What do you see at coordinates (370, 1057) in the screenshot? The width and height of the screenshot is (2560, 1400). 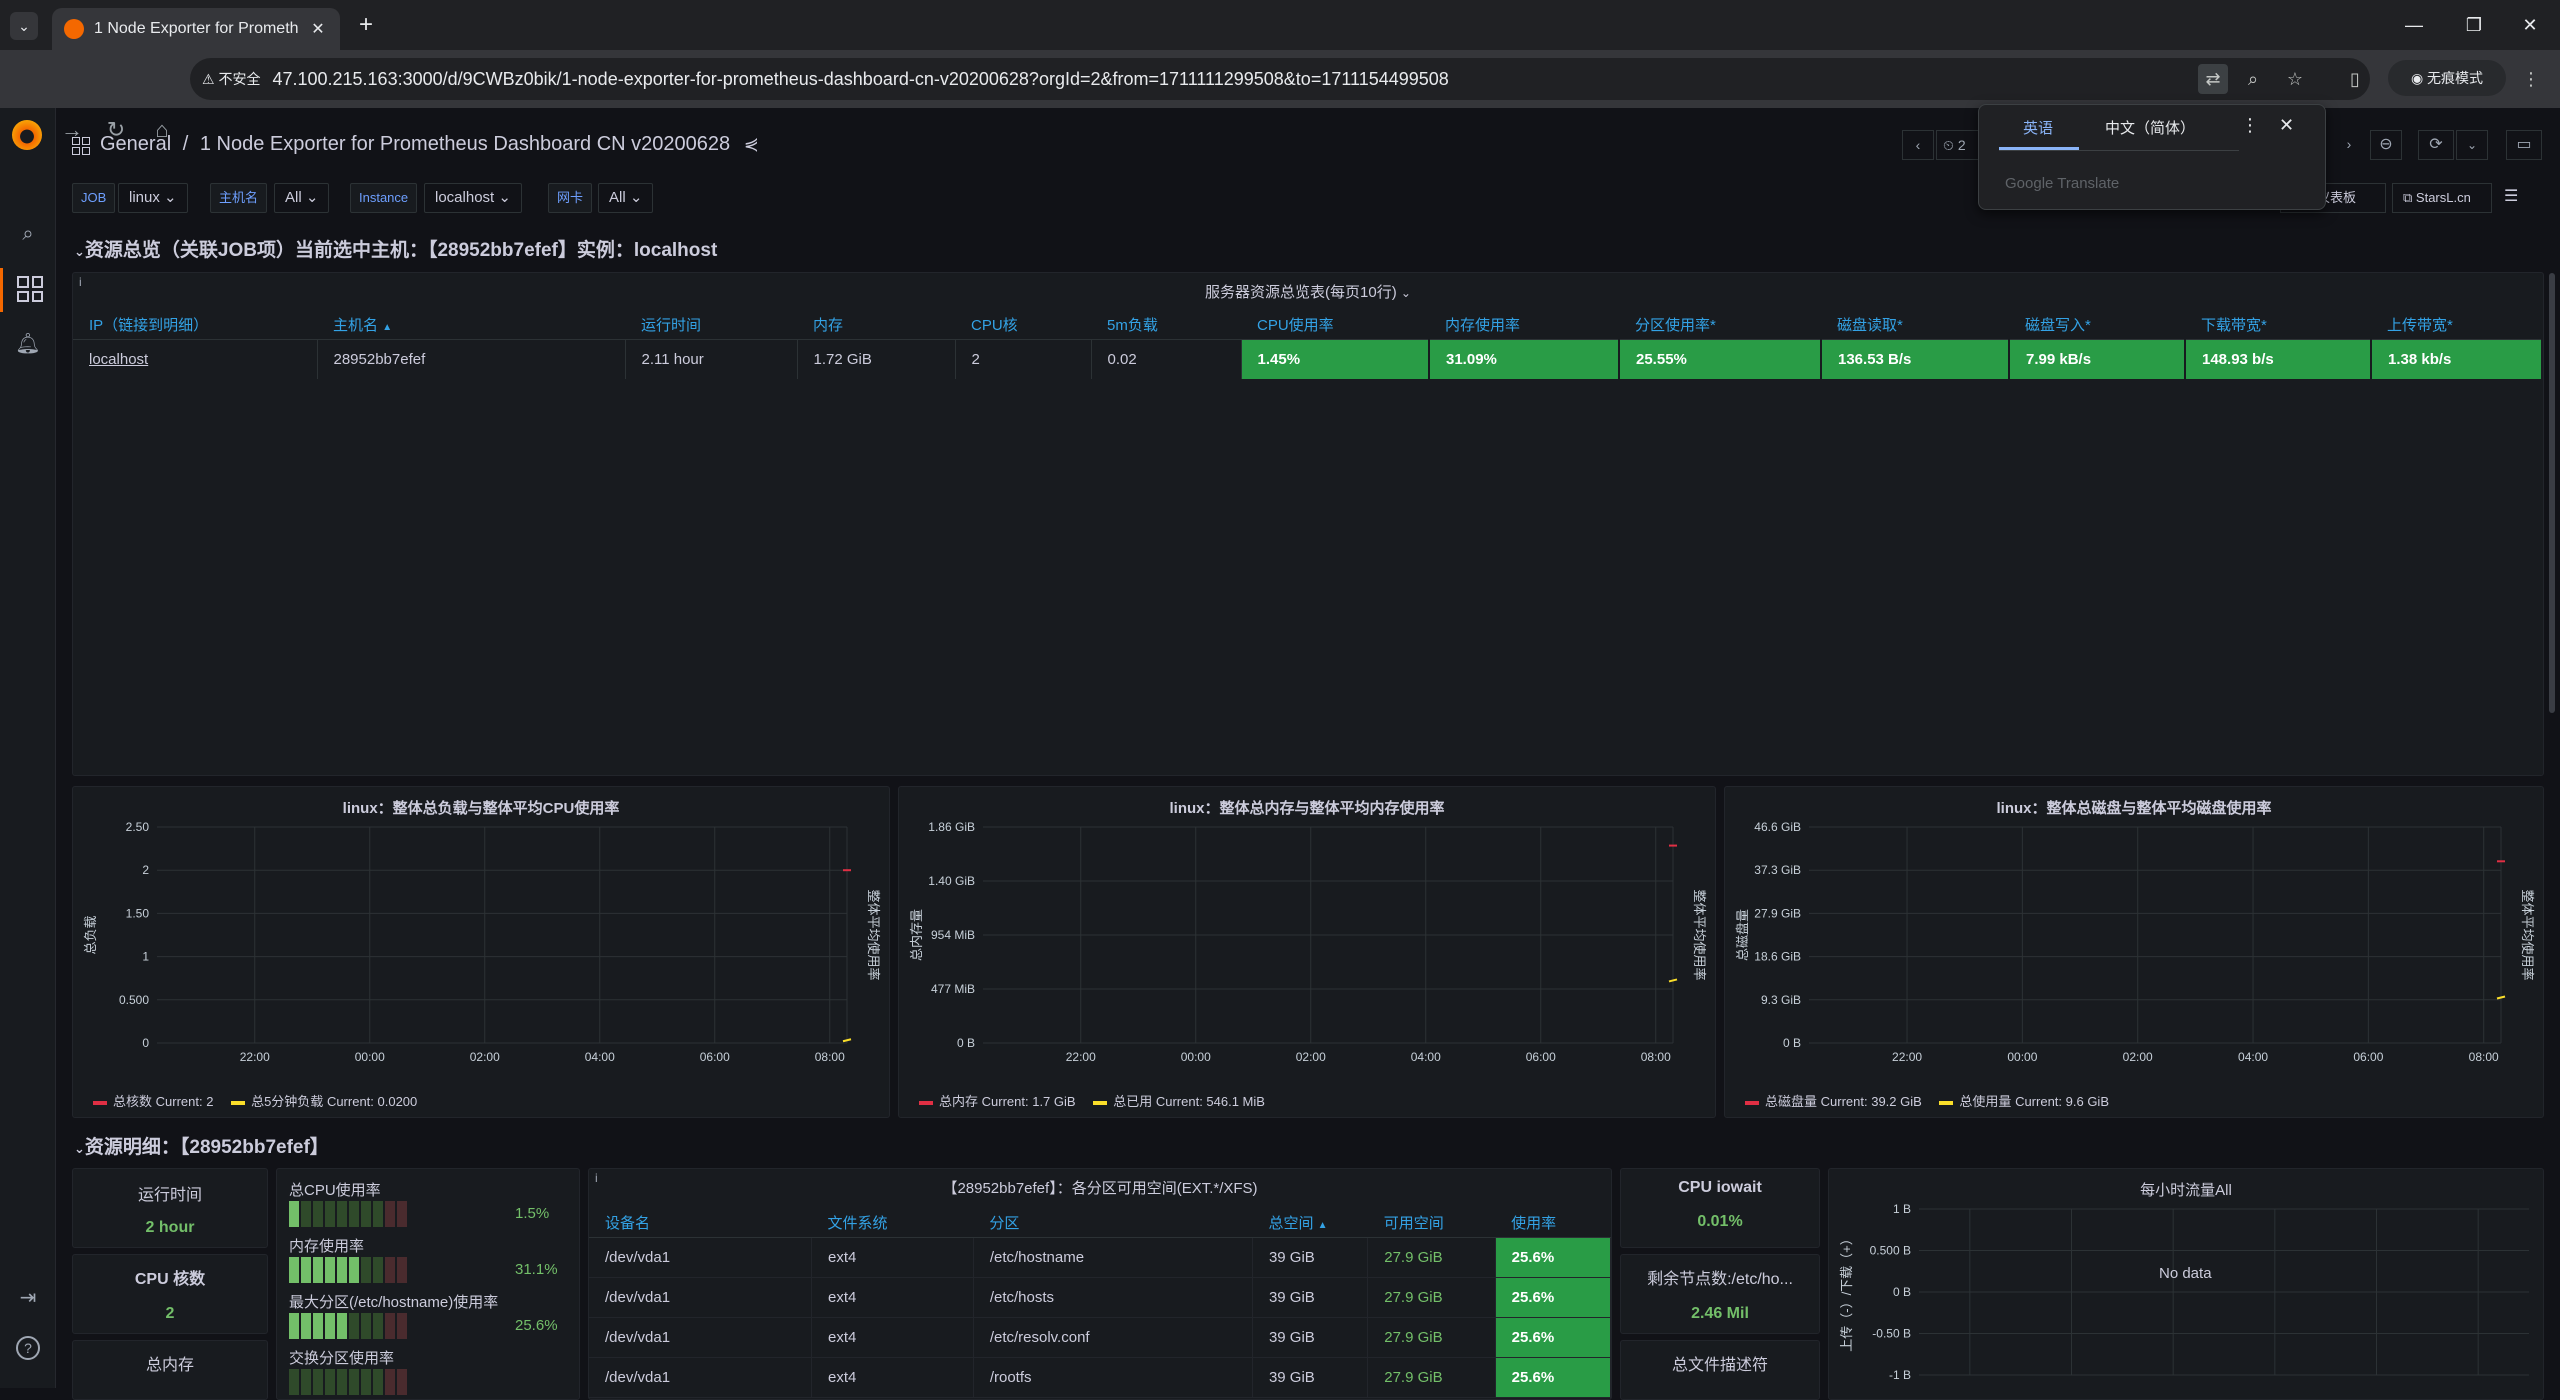 I see `x-tick-label: 00:00` at bounding box center [370, 1057].